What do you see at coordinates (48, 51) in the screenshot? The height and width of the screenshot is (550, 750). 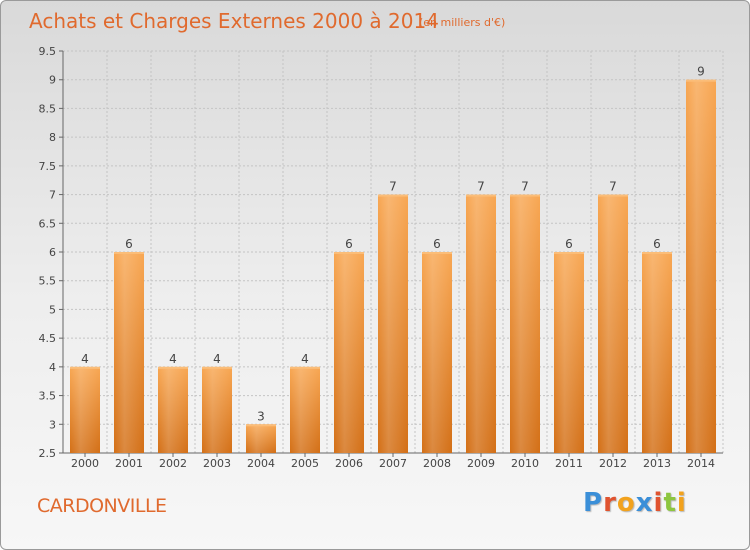 I see `y-tick-label: 9.5` at bounding box center [48, 51].